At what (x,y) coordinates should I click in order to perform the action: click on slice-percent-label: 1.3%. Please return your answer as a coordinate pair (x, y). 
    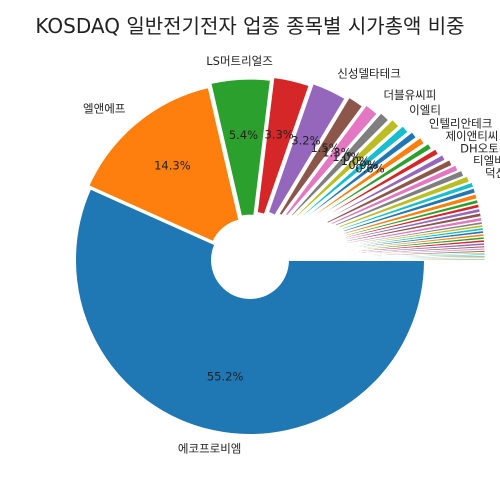
    Looking at the image, I should click on (336, 153).